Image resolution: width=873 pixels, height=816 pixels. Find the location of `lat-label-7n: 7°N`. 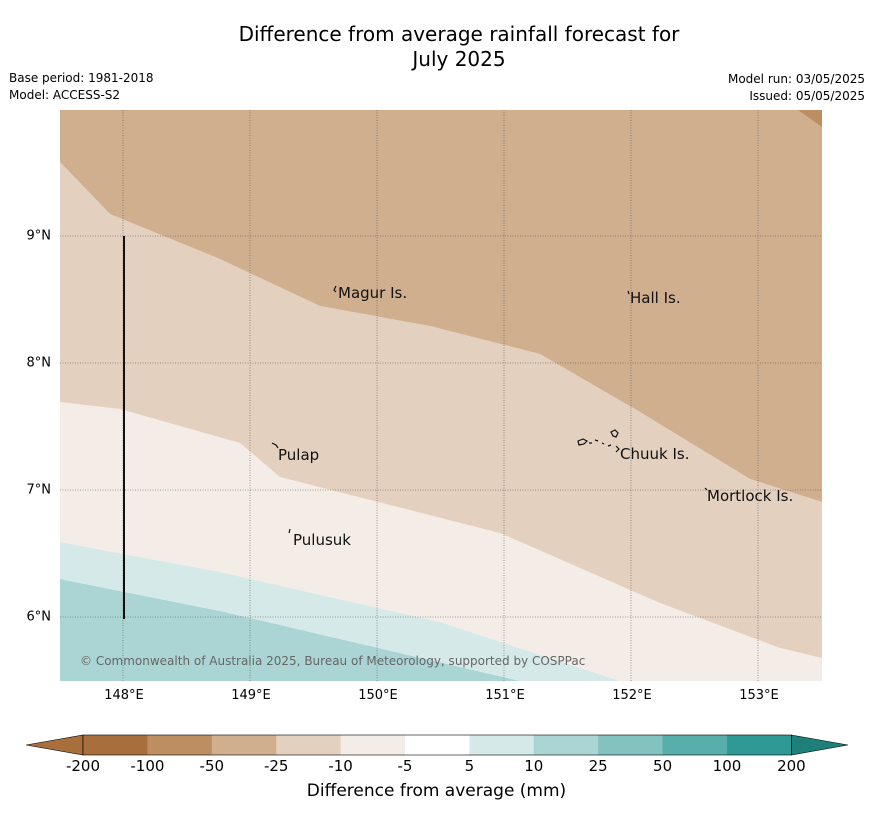

lat-label-7n: 7°N is located at coordinates (39, 490).